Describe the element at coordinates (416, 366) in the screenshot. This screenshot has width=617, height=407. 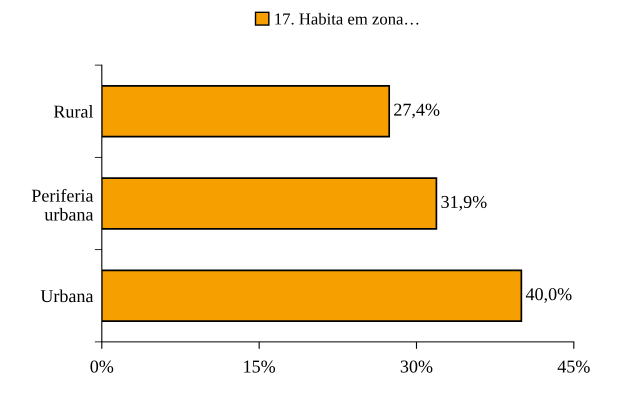
I see `x-tick-label: 30%` at that location.